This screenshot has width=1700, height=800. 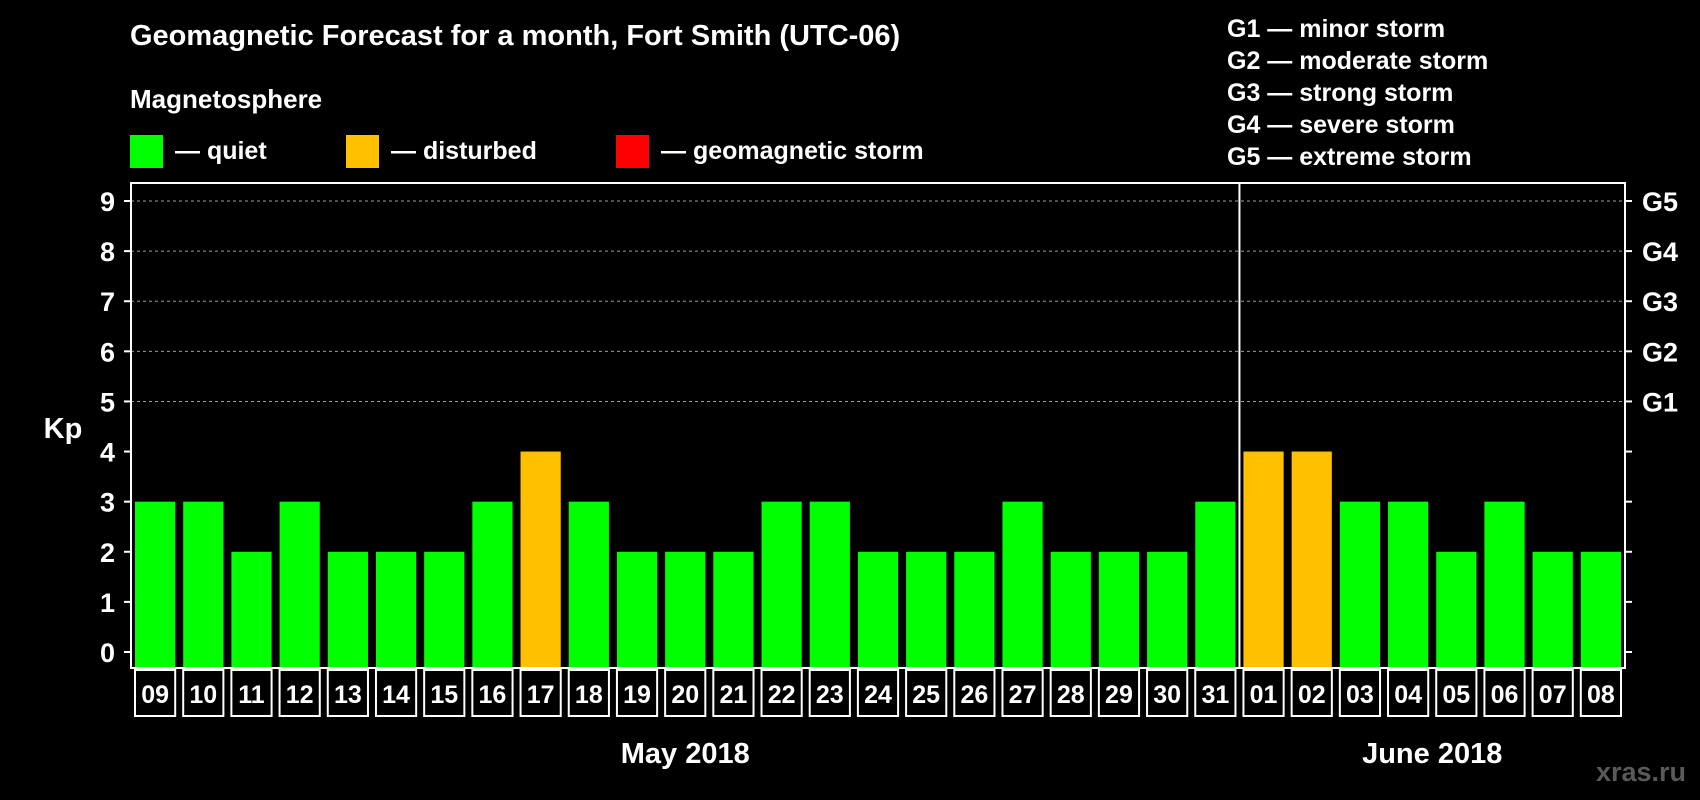 What do you see at coordinates (226, 99) in the screenshot?
I see `legend-heading: Magnetosphere` at bounding box center [226, 99].